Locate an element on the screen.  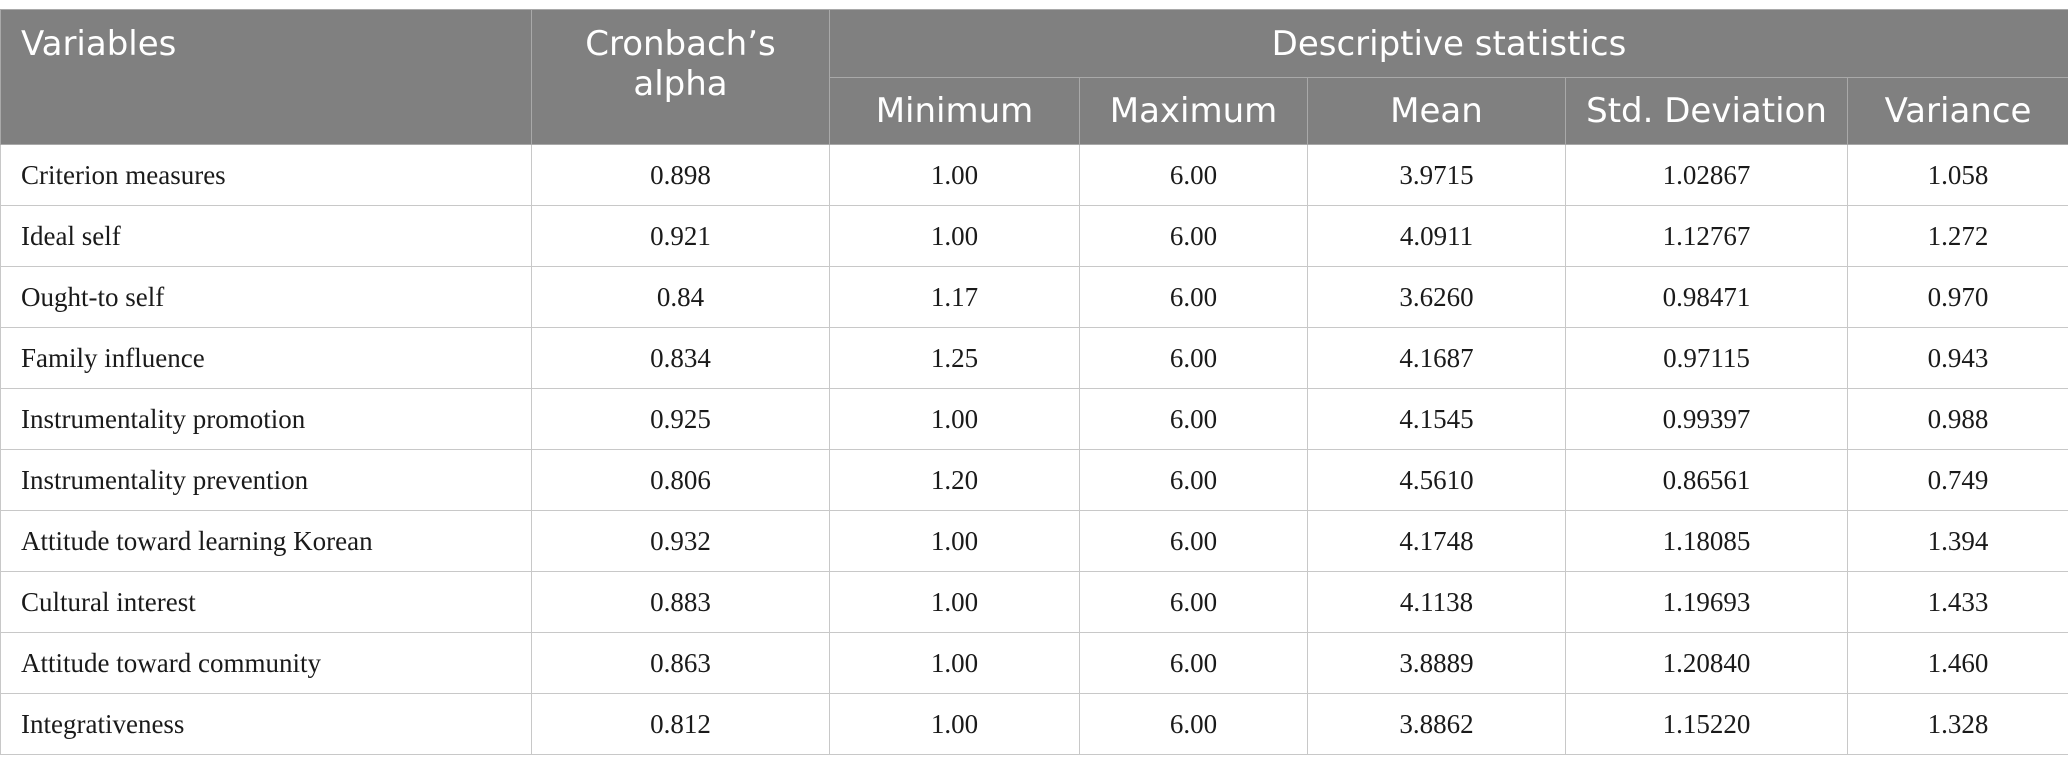
alpha-cell: 0.925 is located at coordinates (680, 419).